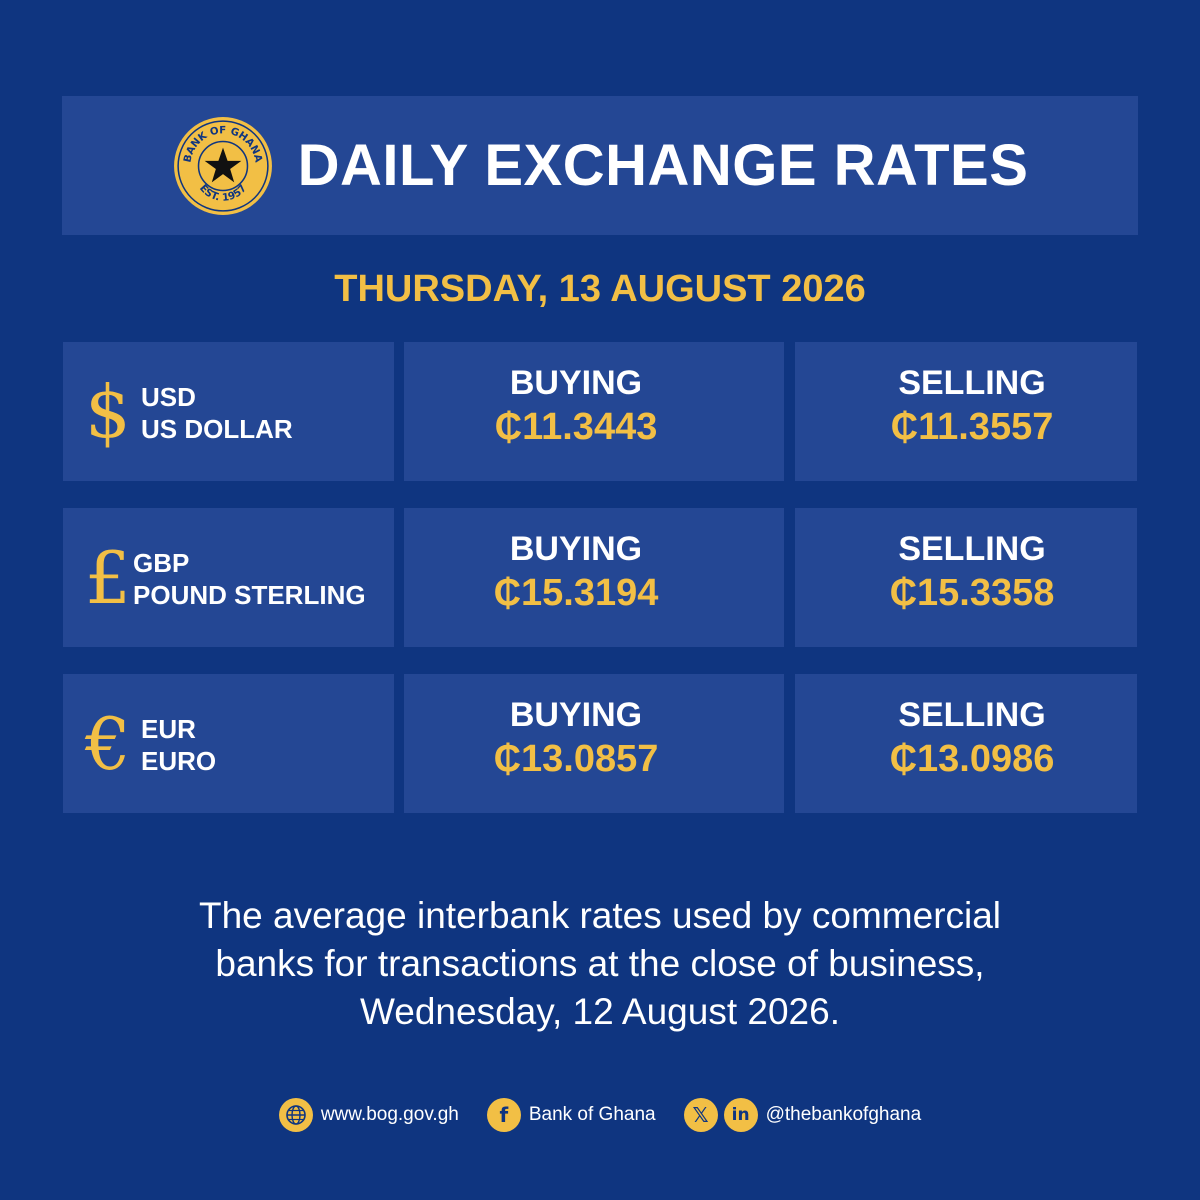 The width and height of the screenshot is (1200, 1200). What do you see at coordinates (228, 411) in the screenshot?
I see `currency-cell-usd: $ USD US DOLLAR` at bounding box center [228, 411].